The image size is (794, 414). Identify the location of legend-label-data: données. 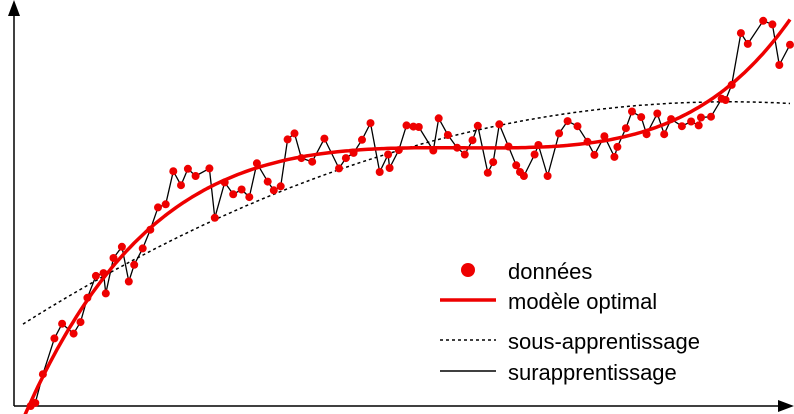
(550, 271).